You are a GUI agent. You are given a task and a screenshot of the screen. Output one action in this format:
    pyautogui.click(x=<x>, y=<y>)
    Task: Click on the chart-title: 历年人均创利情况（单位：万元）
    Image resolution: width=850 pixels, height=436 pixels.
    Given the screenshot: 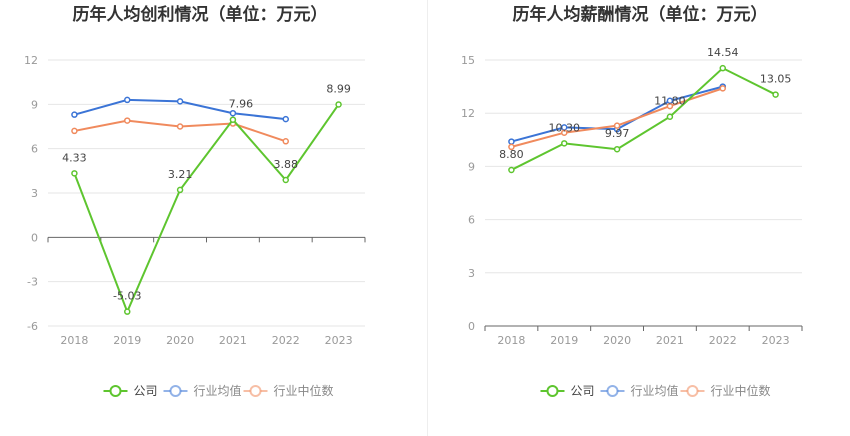 What is the action you would take?
    pyautogui.click(x=200, y=14)
    